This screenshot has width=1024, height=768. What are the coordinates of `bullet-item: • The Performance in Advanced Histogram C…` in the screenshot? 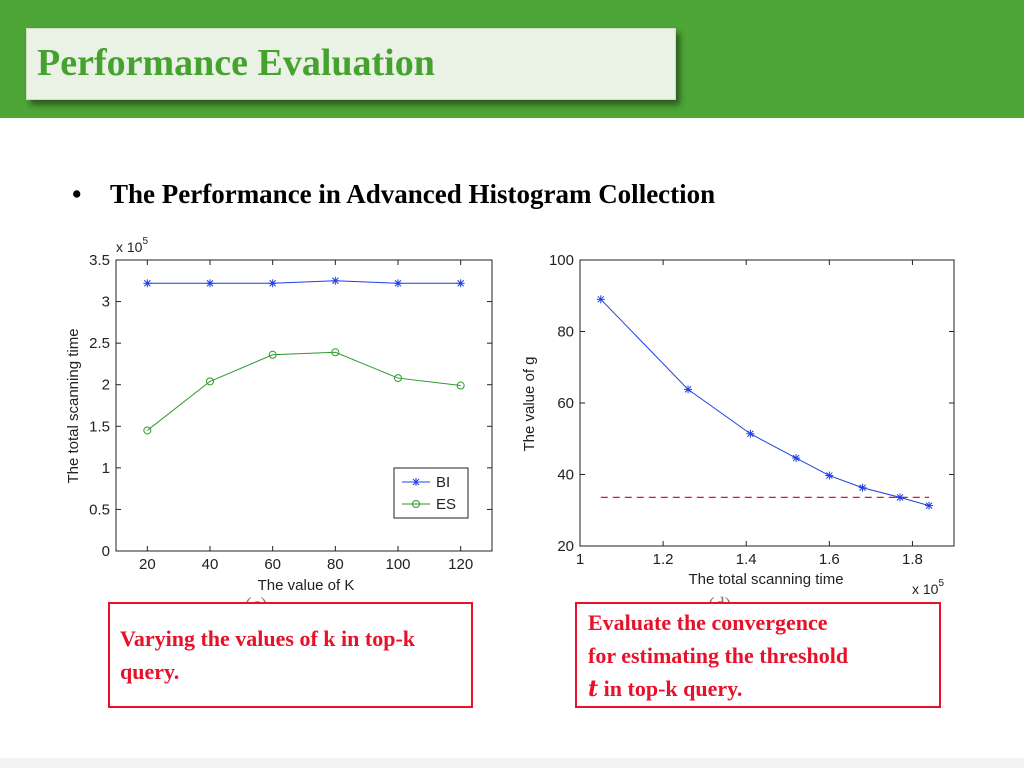 It's located at (393, 194).